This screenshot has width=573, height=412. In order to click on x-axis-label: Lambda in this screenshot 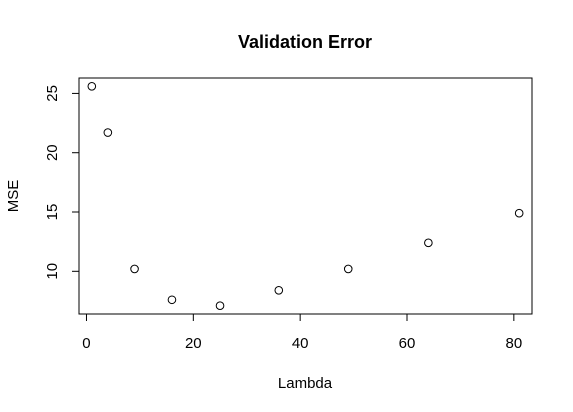, I will do `click(305, 383)`.